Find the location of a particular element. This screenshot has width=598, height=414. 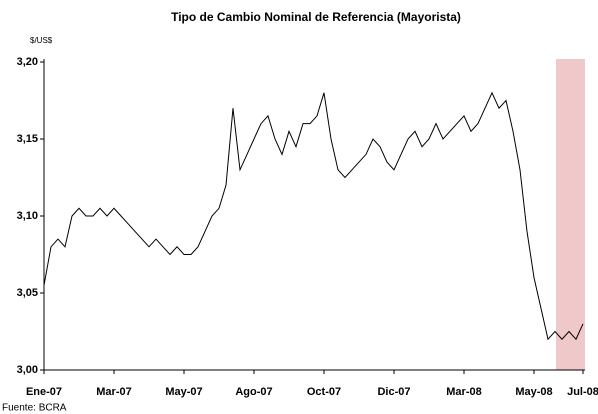

x-tick-label: Jul-08 is located at coordinates (582, 392).